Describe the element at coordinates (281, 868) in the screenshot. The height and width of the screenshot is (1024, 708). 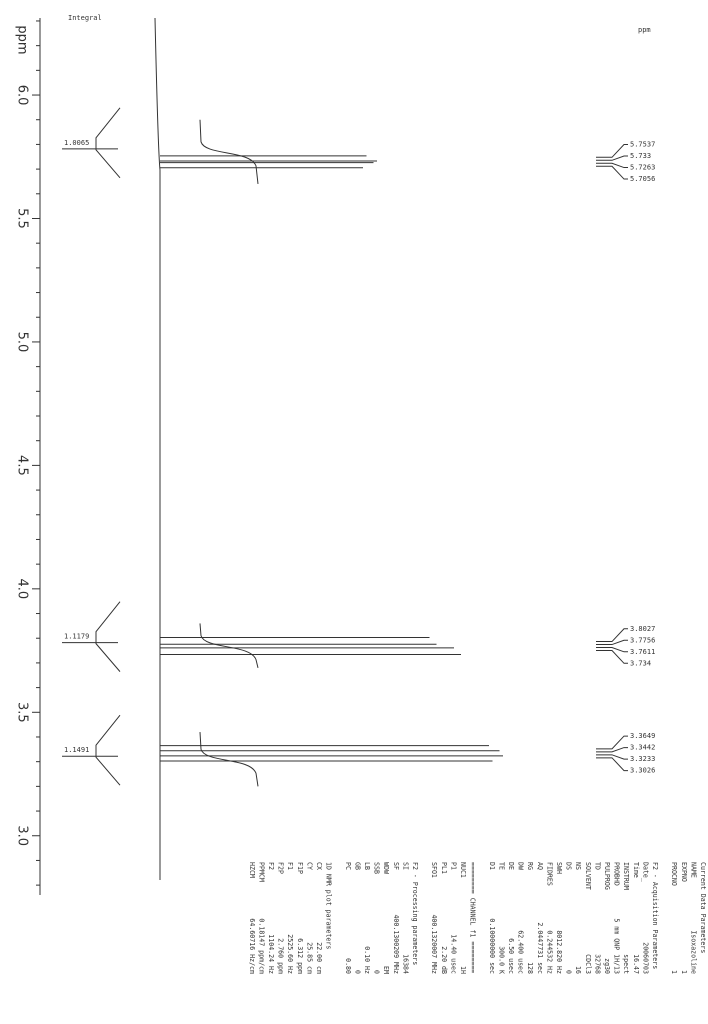
I see `parameter-name: F2P` at that location.